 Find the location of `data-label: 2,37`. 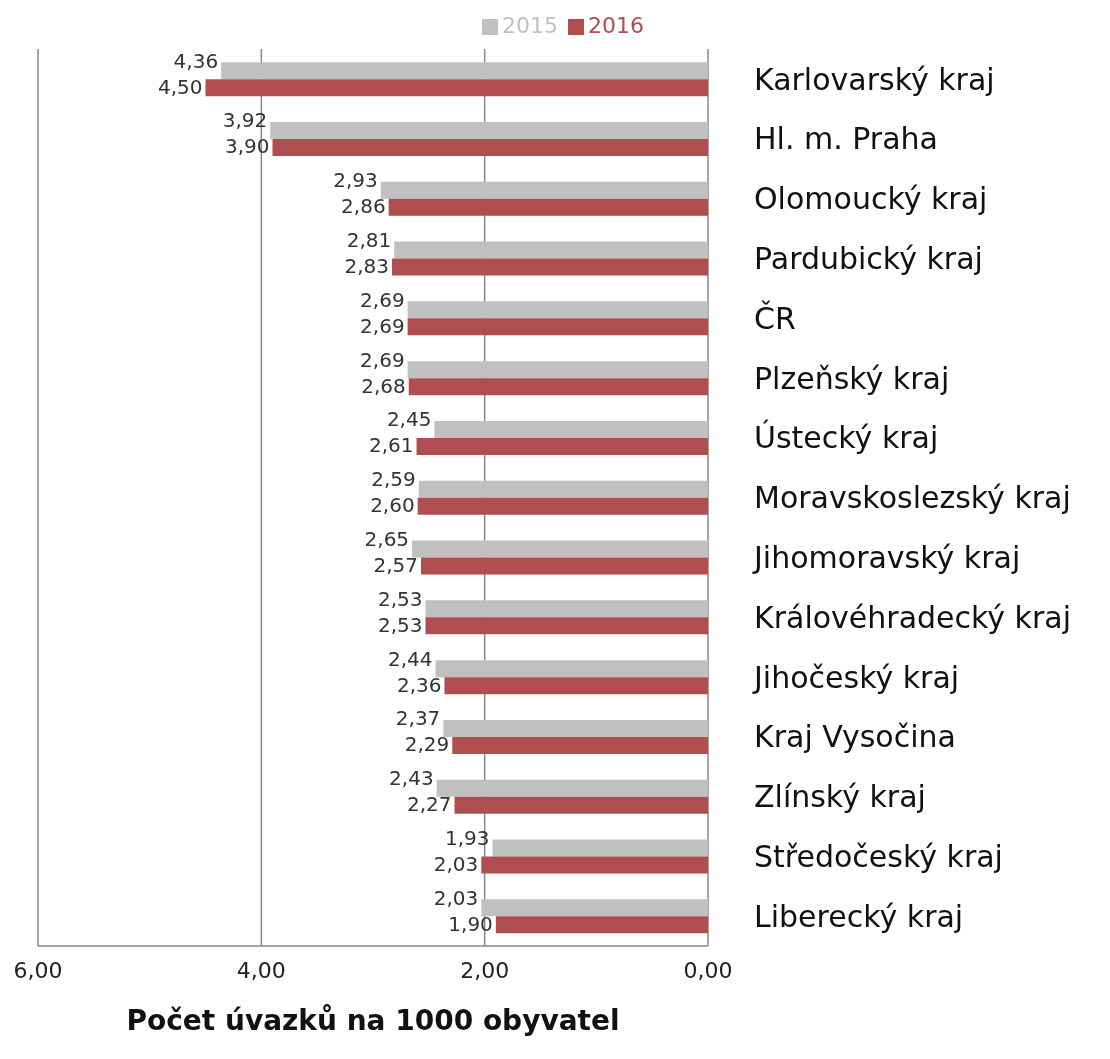

data-label: 2,37 is located at coordinates (418, 718).